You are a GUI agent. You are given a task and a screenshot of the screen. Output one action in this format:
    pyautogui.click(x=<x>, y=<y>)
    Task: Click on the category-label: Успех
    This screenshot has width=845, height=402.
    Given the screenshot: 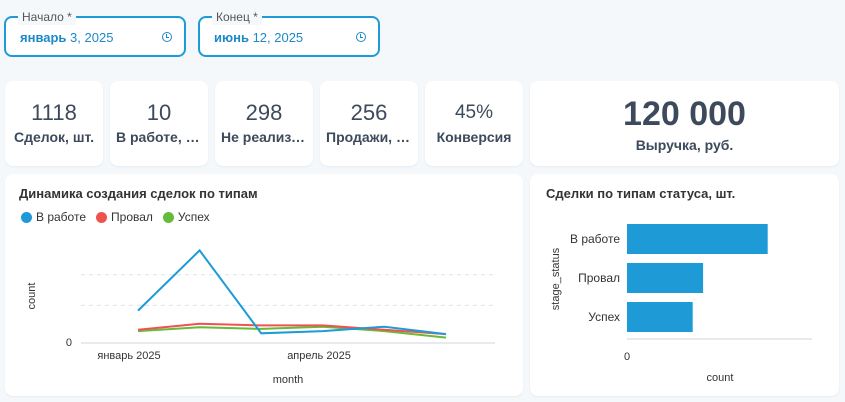 What is the action you would take?
    pyautogui.click(x=604, y=317)
    